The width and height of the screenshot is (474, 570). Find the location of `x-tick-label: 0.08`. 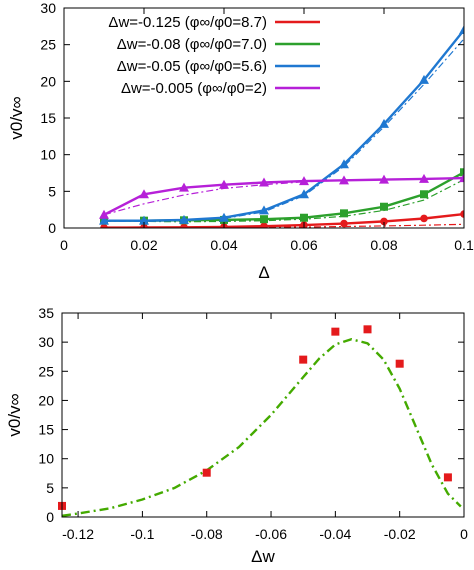

x-tick-label: 0.08 is located at coordinates (383, 245).